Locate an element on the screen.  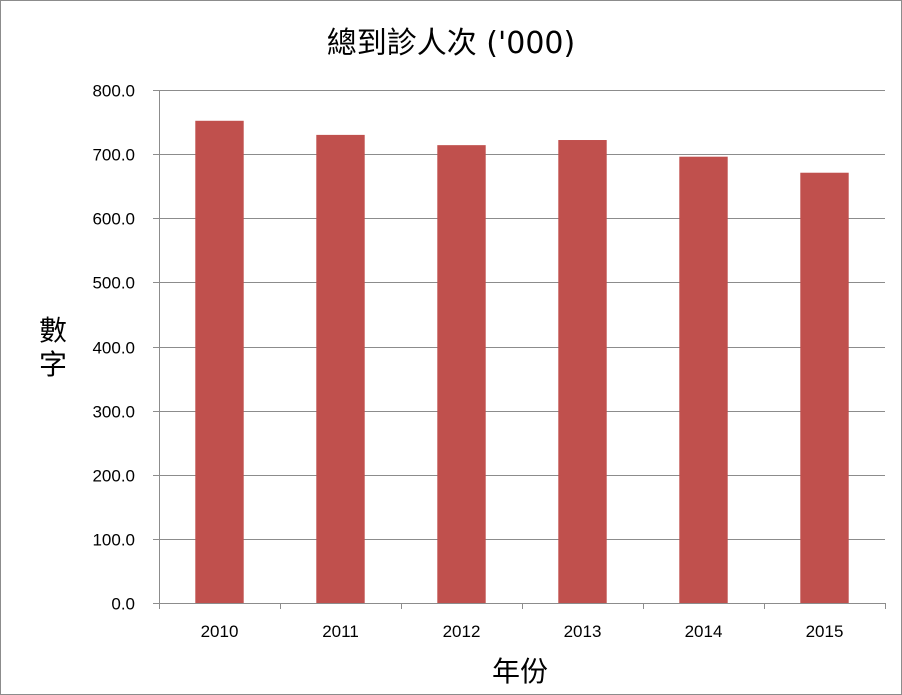
y-tick-label: 300.0 is located at coordinates (113, 412).